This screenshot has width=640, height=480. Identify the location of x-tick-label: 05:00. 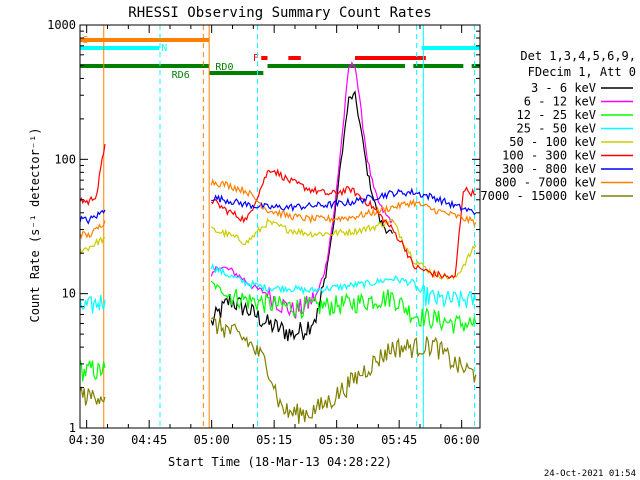
(212, 440).